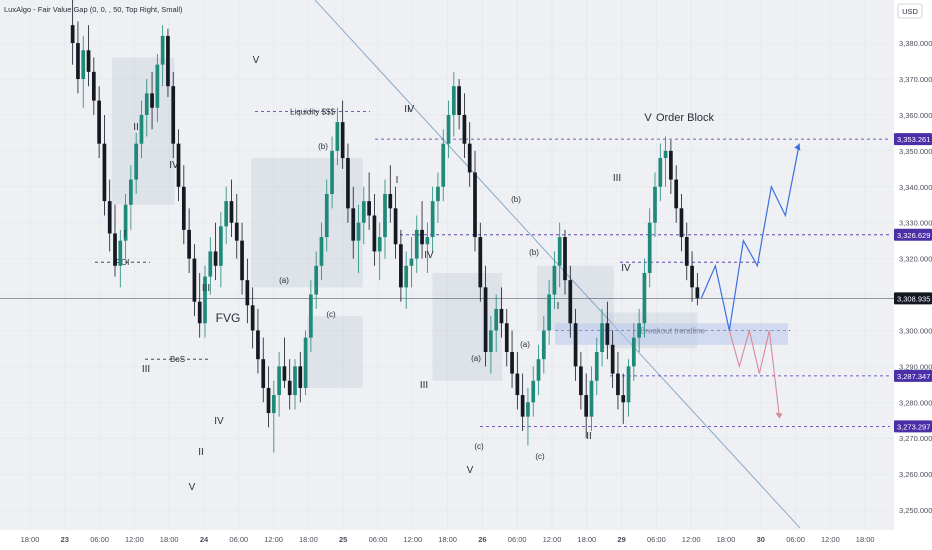 The image size is (932, 550). I want to click on x-tick-label: 23, so click(65, 539).